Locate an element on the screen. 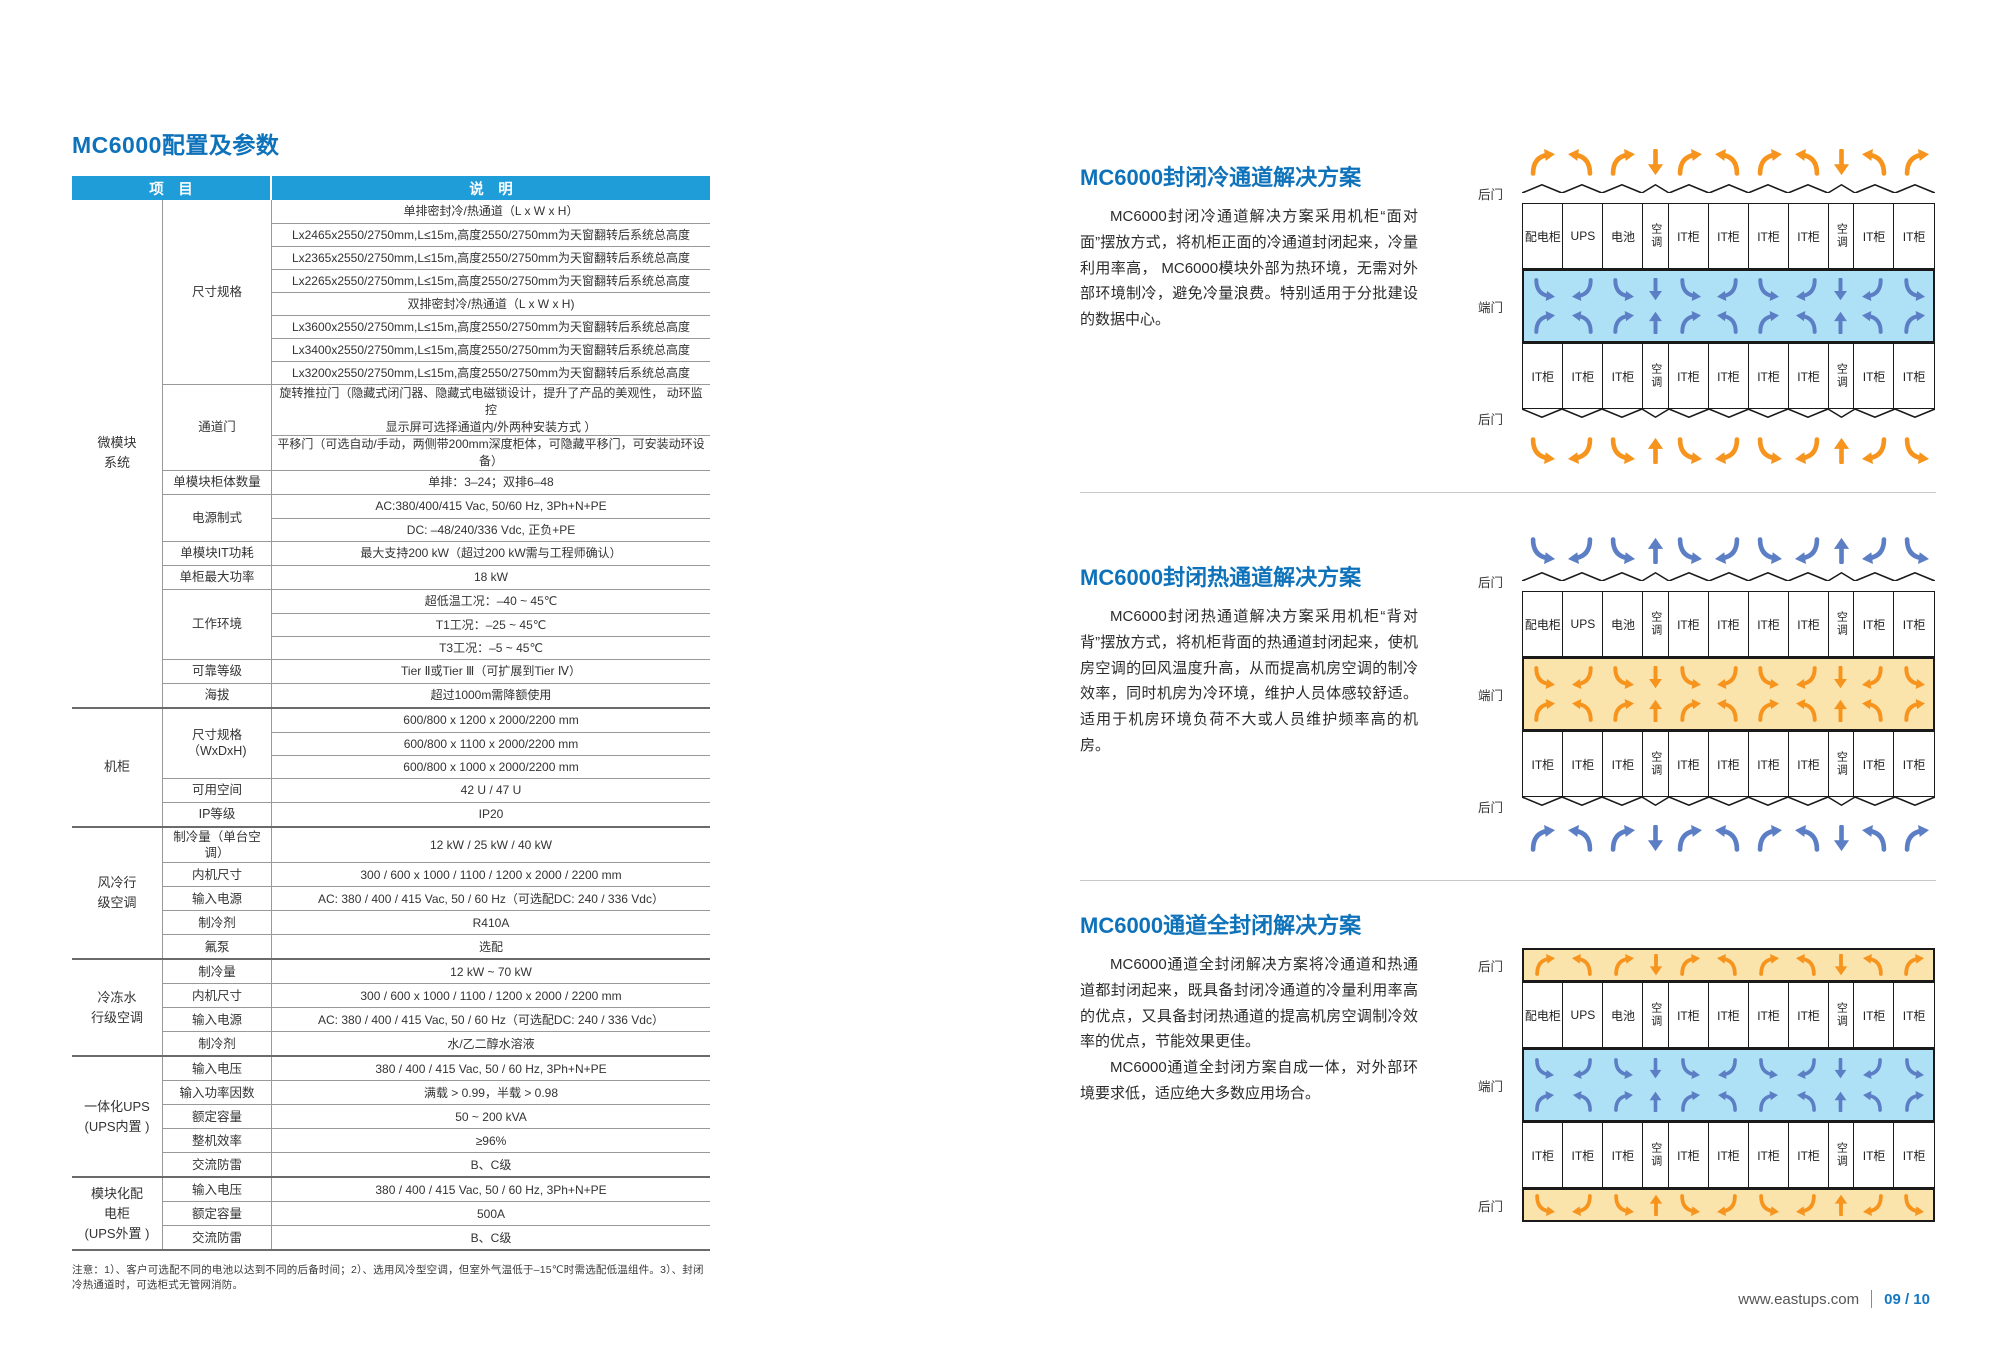 The height and width of the screenshot is (1366, 2000). cabinet-cell: UPS is located at coordinates (1583, 236).